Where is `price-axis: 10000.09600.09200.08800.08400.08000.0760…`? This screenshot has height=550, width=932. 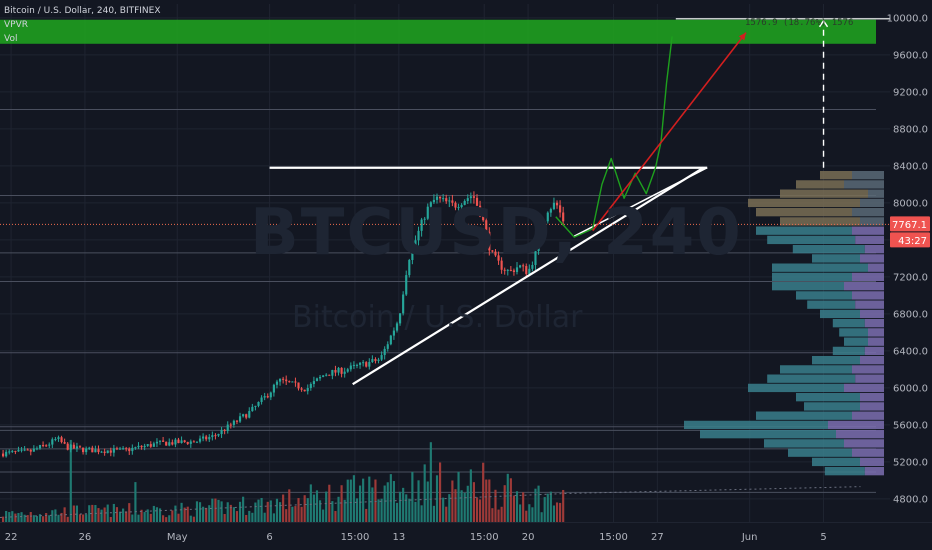 price-axis: 10000.09600.09200.08800.08400.08000.0760… is located at coordinates (909, 275).